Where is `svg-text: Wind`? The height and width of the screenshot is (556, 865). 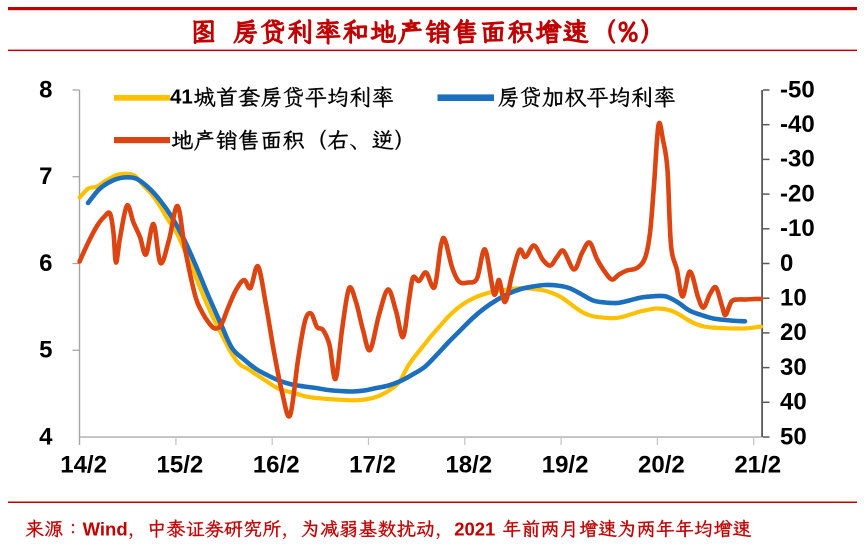 svg-text: Wind is located at coordinates (105, 529).